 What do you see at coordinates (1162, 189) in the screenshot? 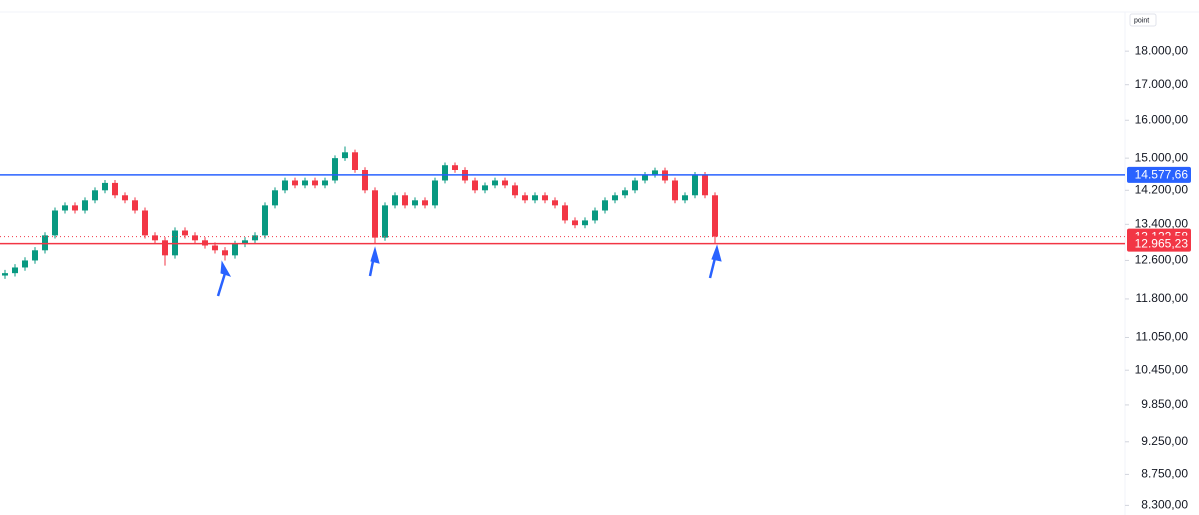
I see `y-tick-label: 14.200,00` at bounding box center [1162, 189].